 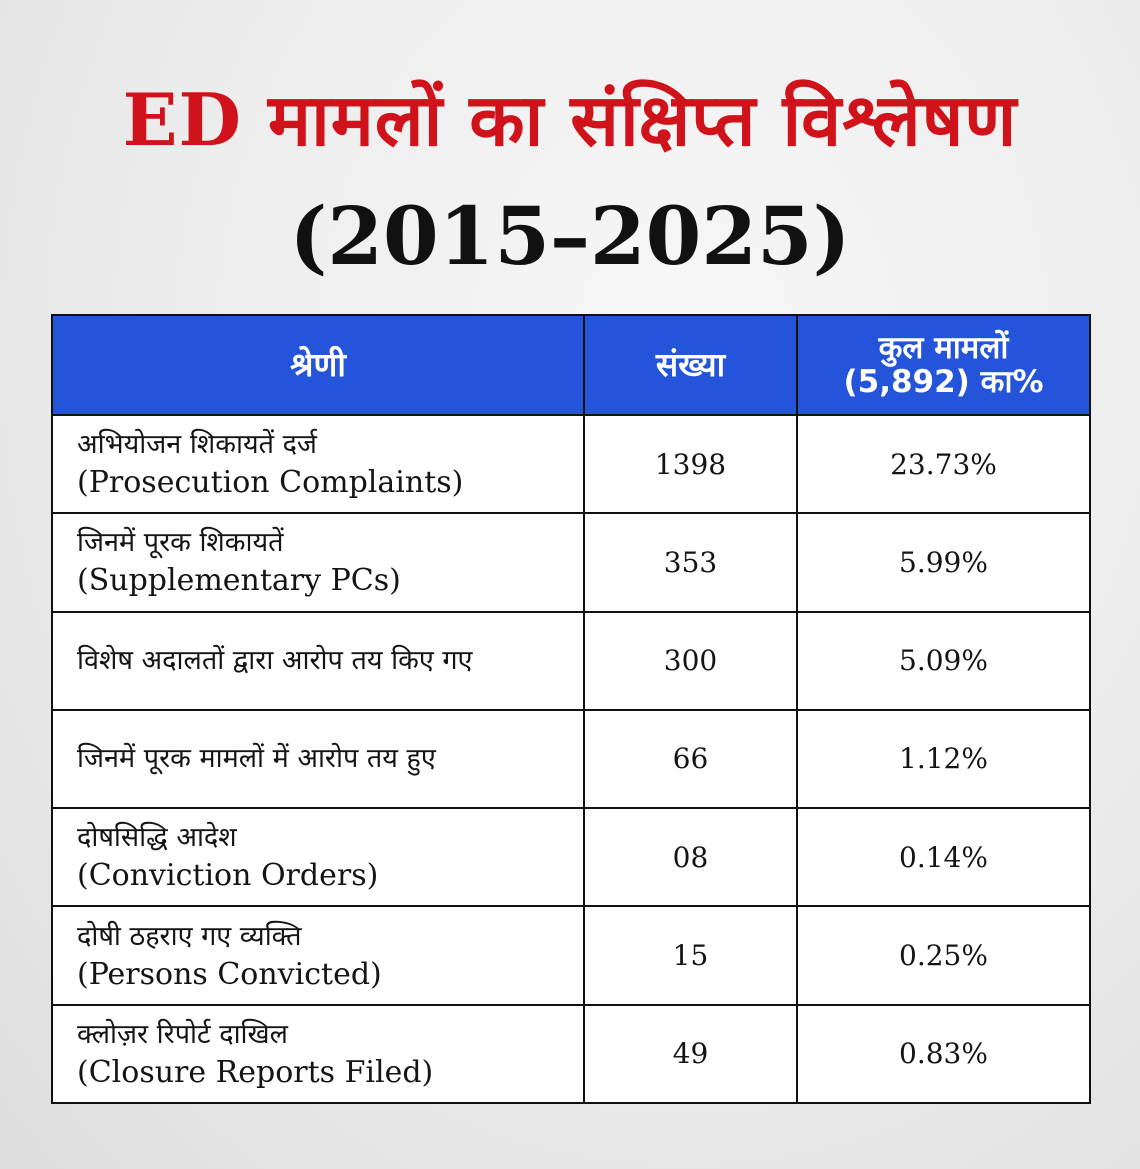 What do you see at coordinates (690, 857) in the screenshot?
I see `count-cell: 08` at bounding box center [690, 857].